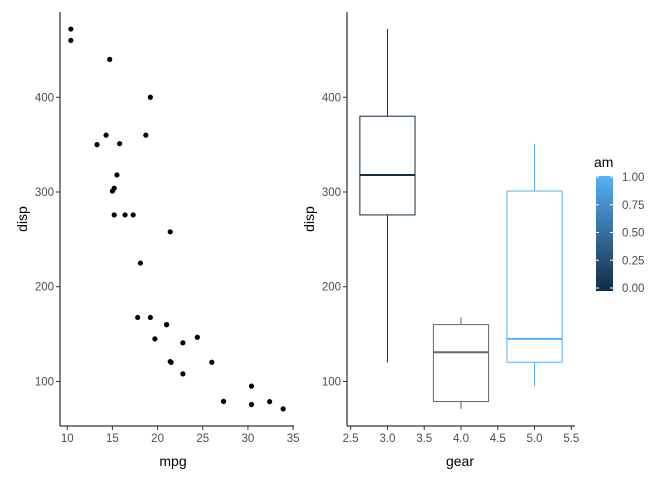 Image resolution: width=672 pixels, height=480 pixels. I want to click on scatter-x-tick-label: 25, so click(202, 439).